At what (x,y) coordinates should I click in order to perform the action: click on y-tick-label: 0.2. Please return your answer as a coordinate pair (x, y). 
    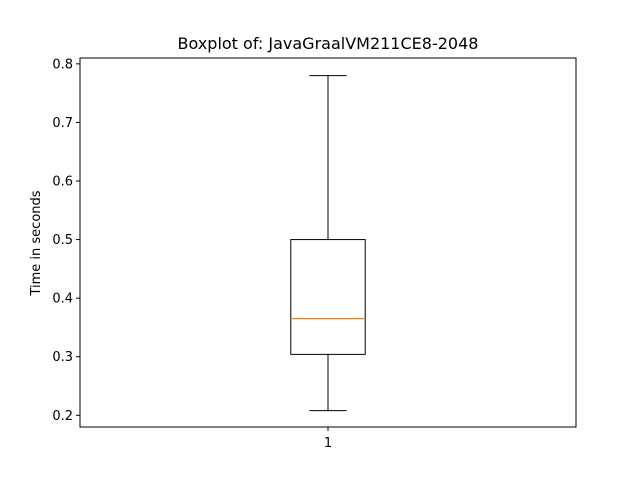
    Looking at the image, I should click on (62, 416).